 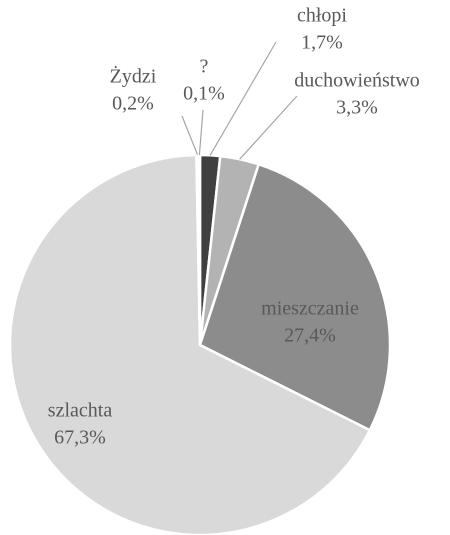 I want to click on slice-label: chłopi, so click(x=322, y=16).